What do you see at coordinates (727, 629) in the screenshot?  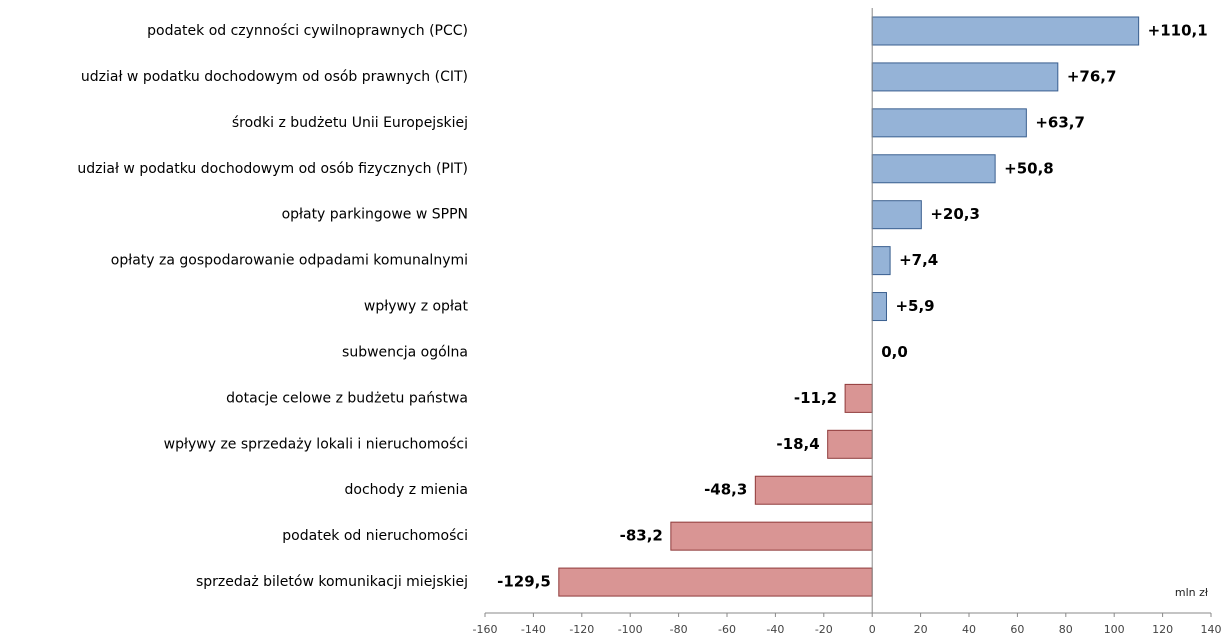 I see `x-tick-label: -60` at bounding box center [727, 629].